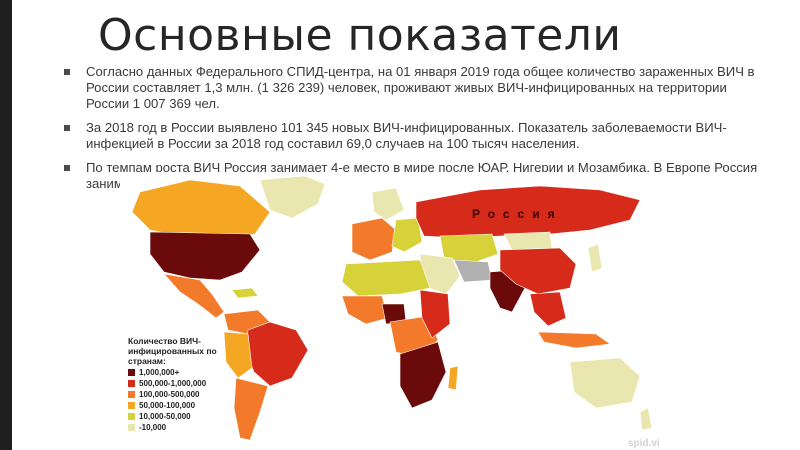 This screenshot has width=800, height=450. I want to click on region-australia, so click(605, 383).